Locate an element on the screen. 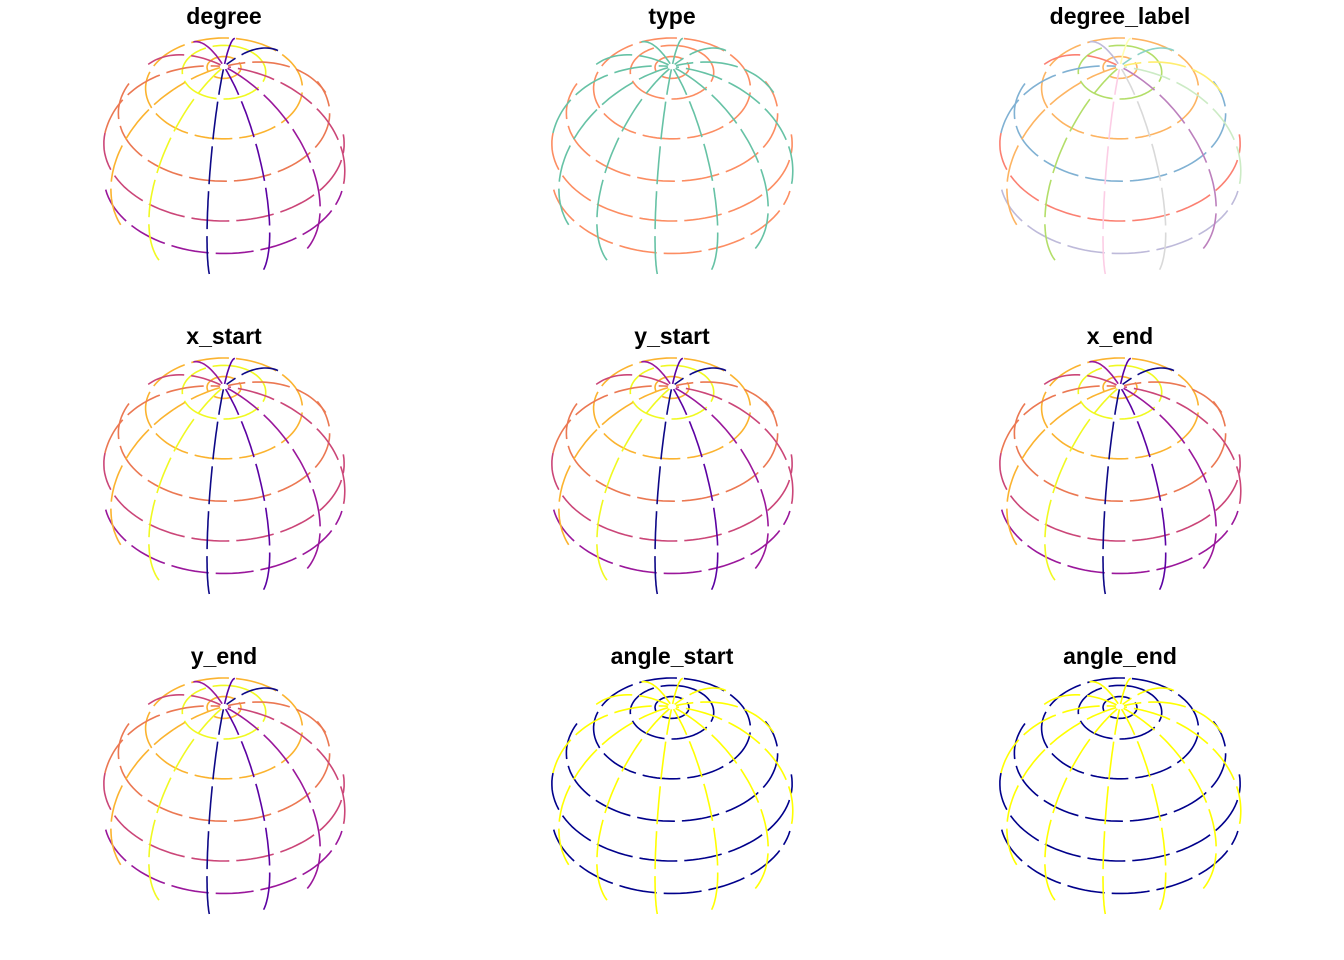 This screenshot has height=960, width=1344. map-panel: x_start is located at coordinates (224, 480).